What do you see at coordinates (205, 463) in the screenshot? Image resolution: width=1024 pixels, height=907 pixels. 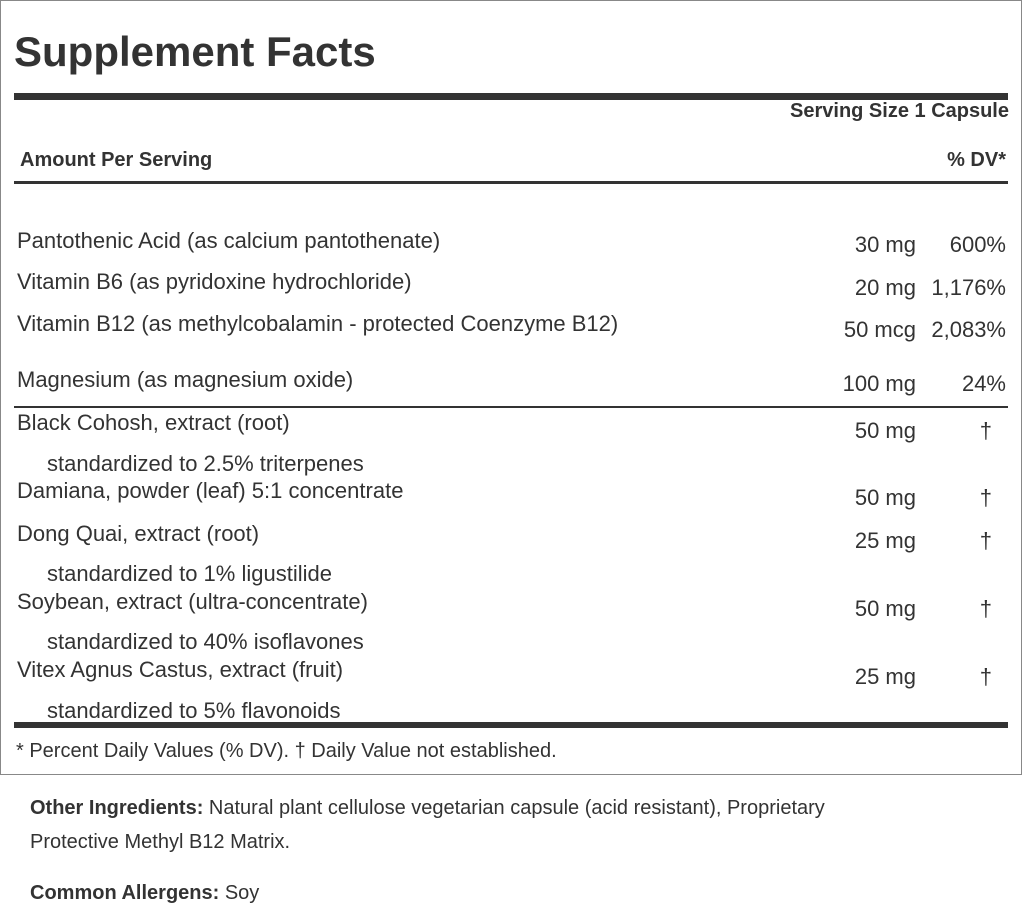 I see `standardization: standardized to 2.5% triterpenes` at bounding box center [205, 463].